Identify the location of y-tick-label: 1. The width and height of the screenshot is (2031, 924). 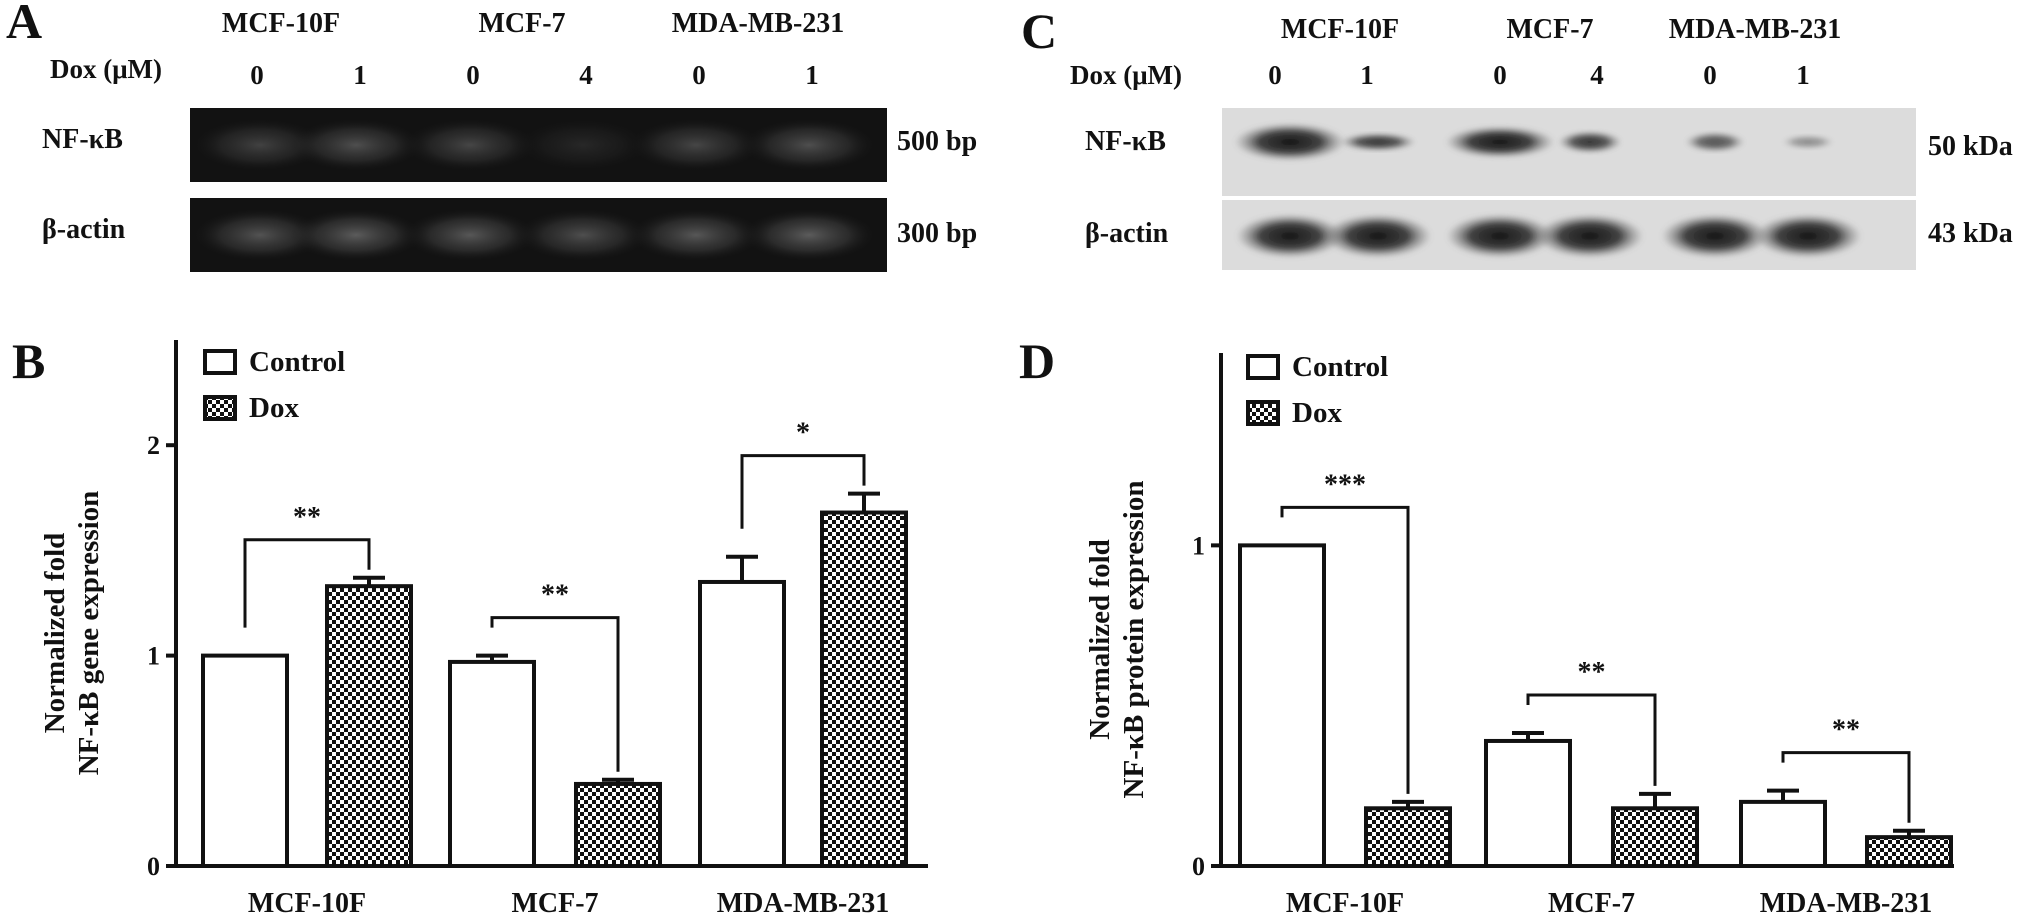
(1198, 545).